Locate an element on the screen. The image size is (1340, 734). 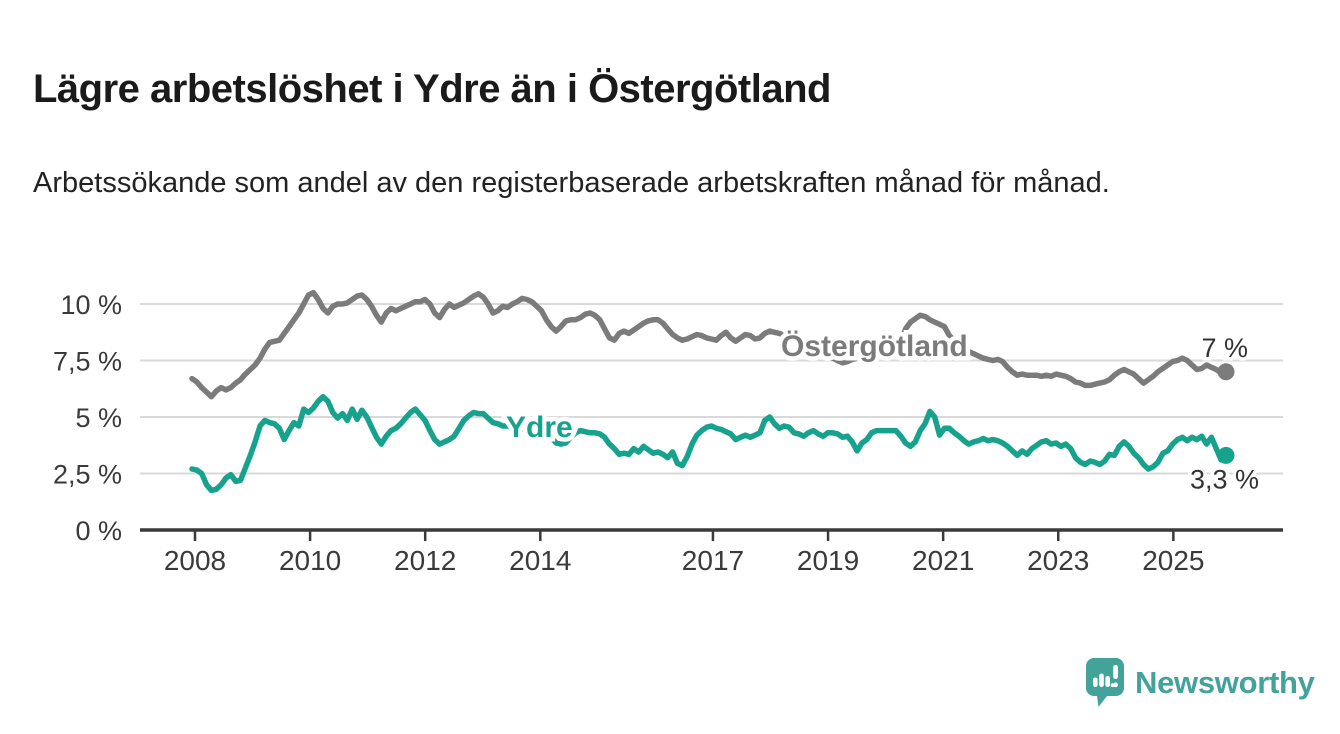
newsworthy-logo: Newsworthy is located at coordinates (1200, 683).